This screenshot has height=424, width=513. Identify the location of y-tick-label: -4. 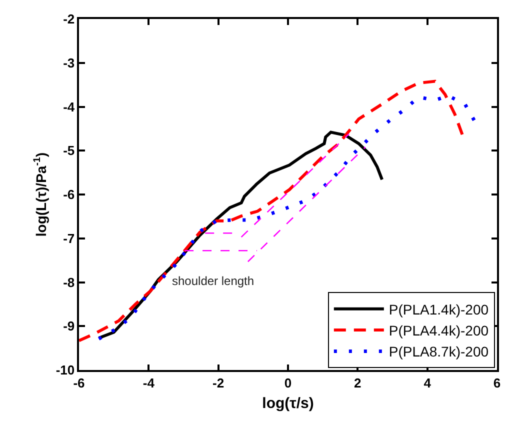
(69, 106).